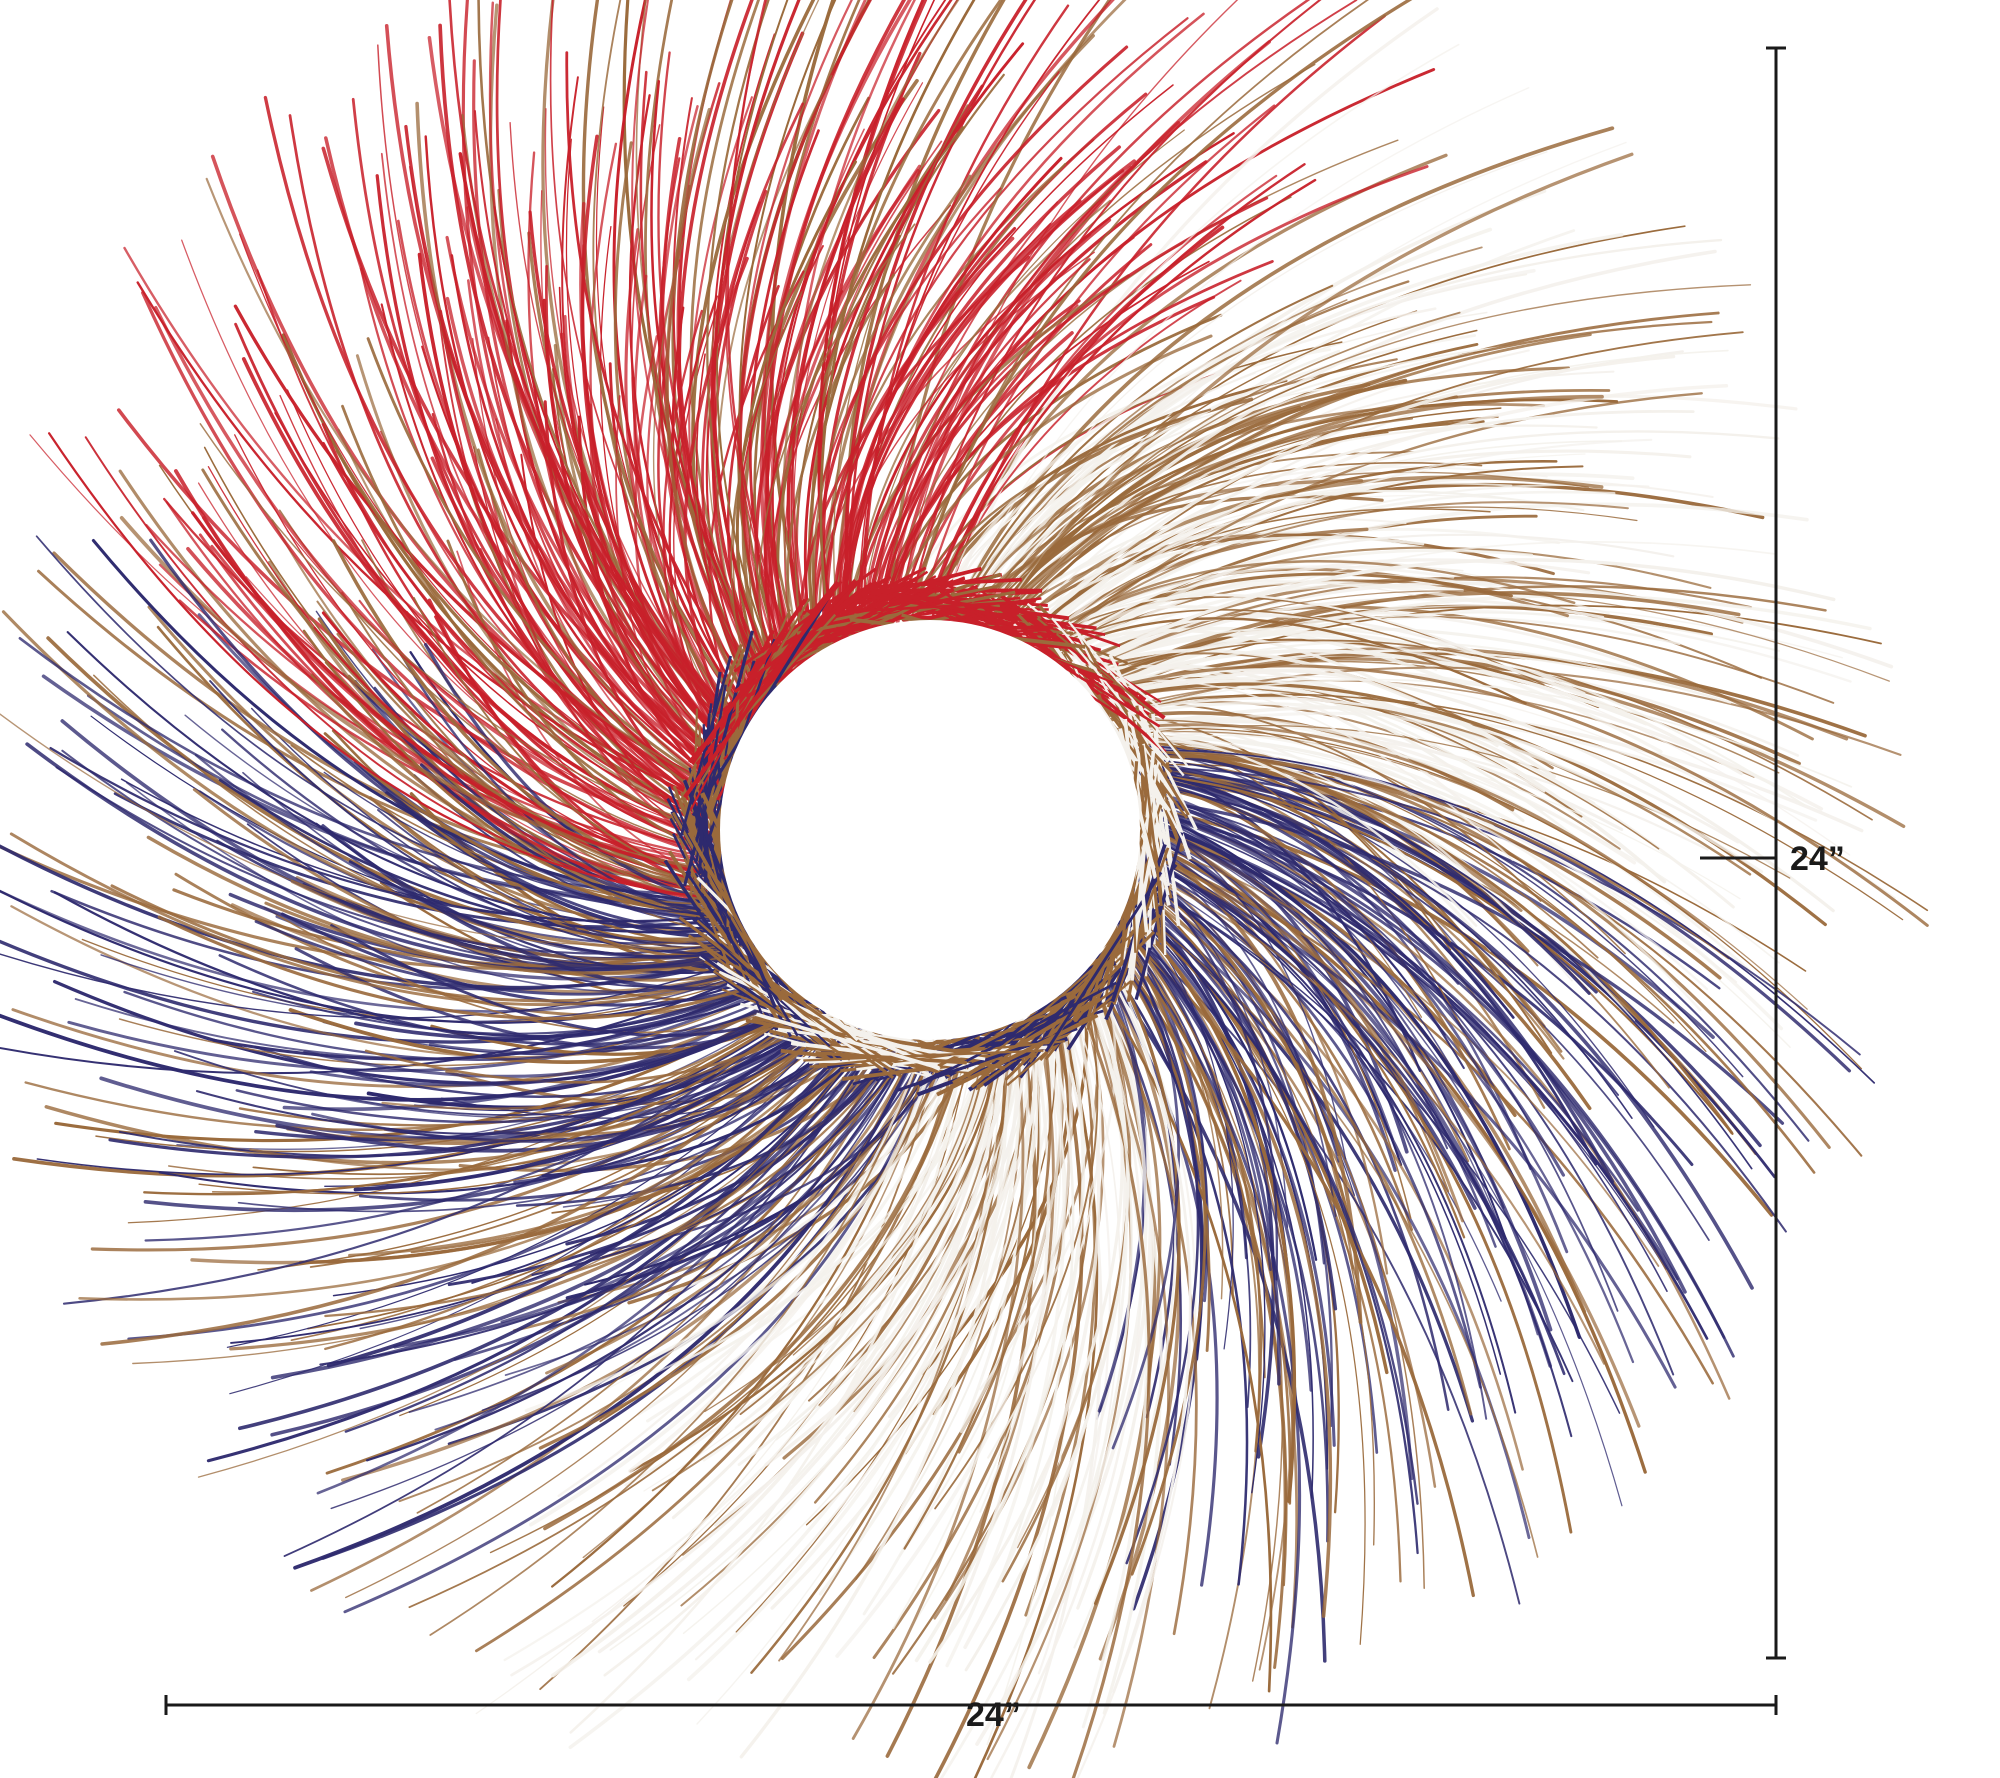 Image resolution: width=2000 pixels, height=1778 pixels. I want to click on width-dimension-line, so click(971, 1705).